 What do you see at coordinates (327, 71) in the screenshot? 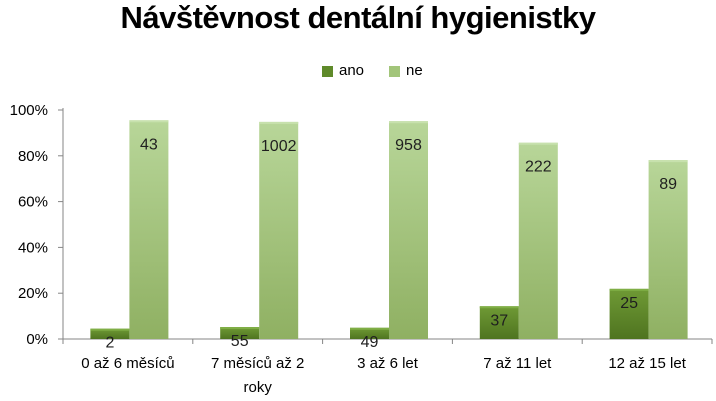
I see `legend-swatch-ano` at bounding box center [327, 71].